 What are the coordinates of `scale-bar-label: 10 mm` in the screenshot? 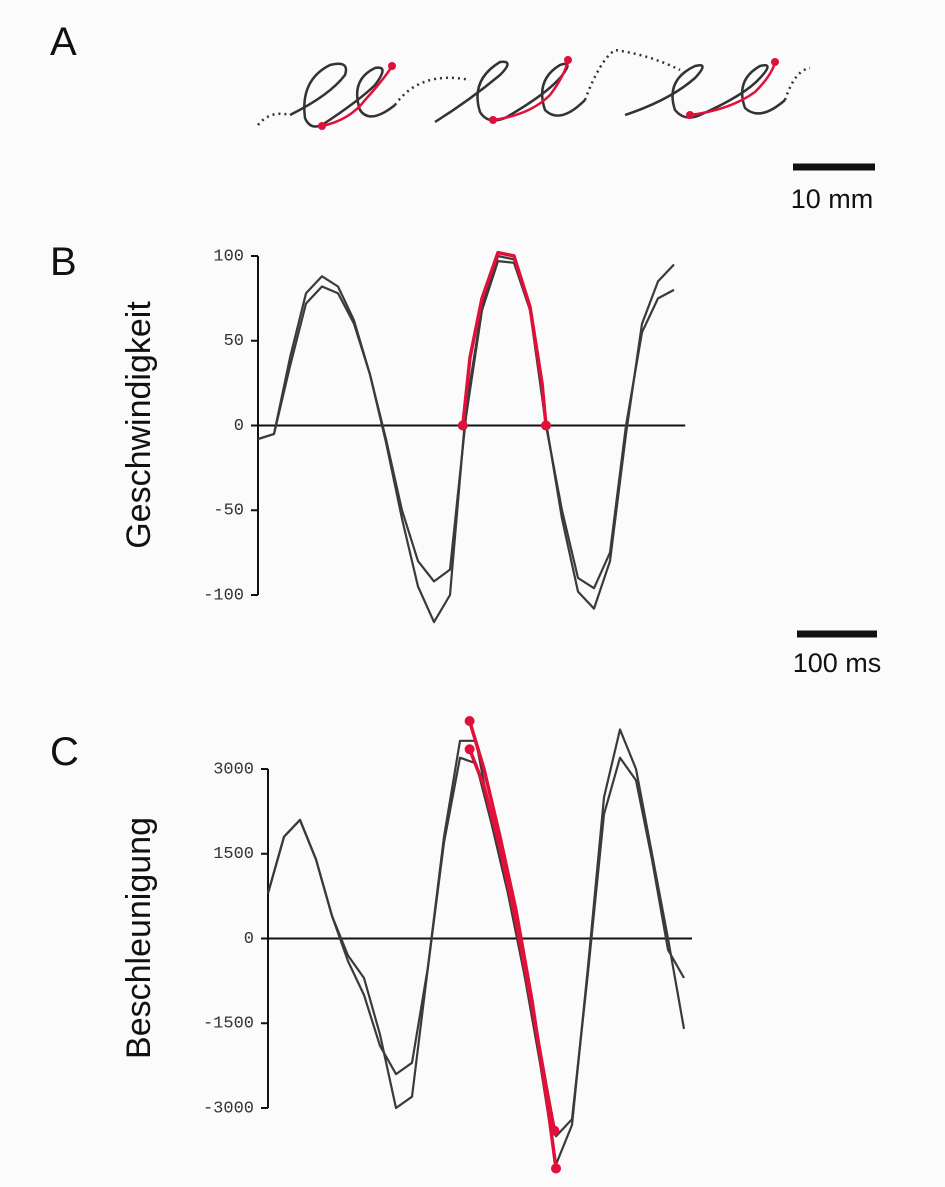 It's located at (832, 199).